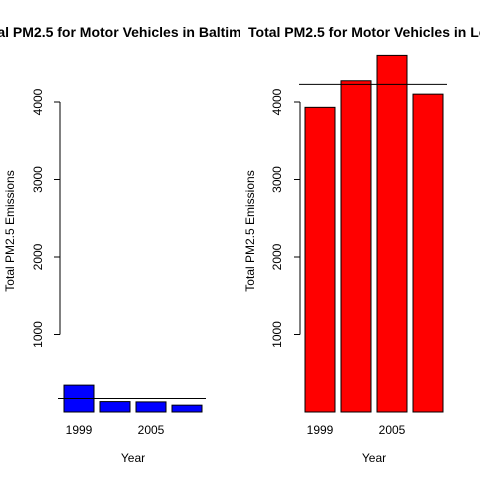 This screenshot has width=480, height=480. I want to click on left-bar-2008, so click(187, 408).